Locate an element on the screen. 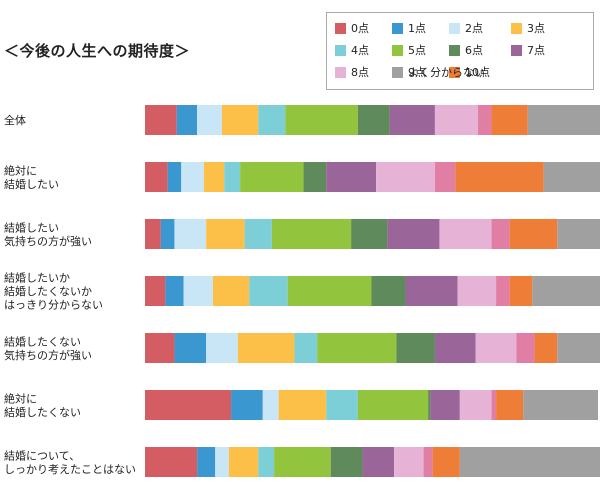  category-label: 結婚したいか is located at coordinates (37, 278).